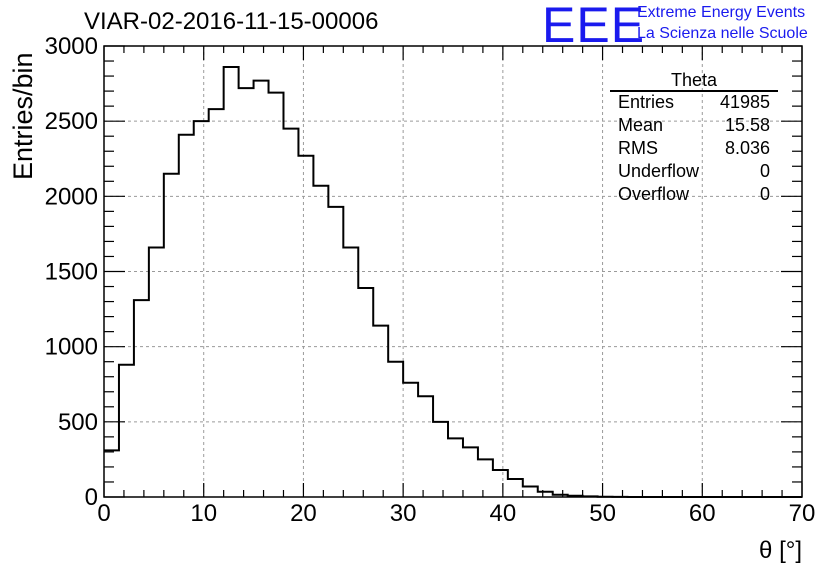 The height and width of the screenshot is (572, 836). What do you see at coordinates (23, 116) in the screenshot?
I see `y-axis-label: Entries/bin` at bounding box center [23, 116].